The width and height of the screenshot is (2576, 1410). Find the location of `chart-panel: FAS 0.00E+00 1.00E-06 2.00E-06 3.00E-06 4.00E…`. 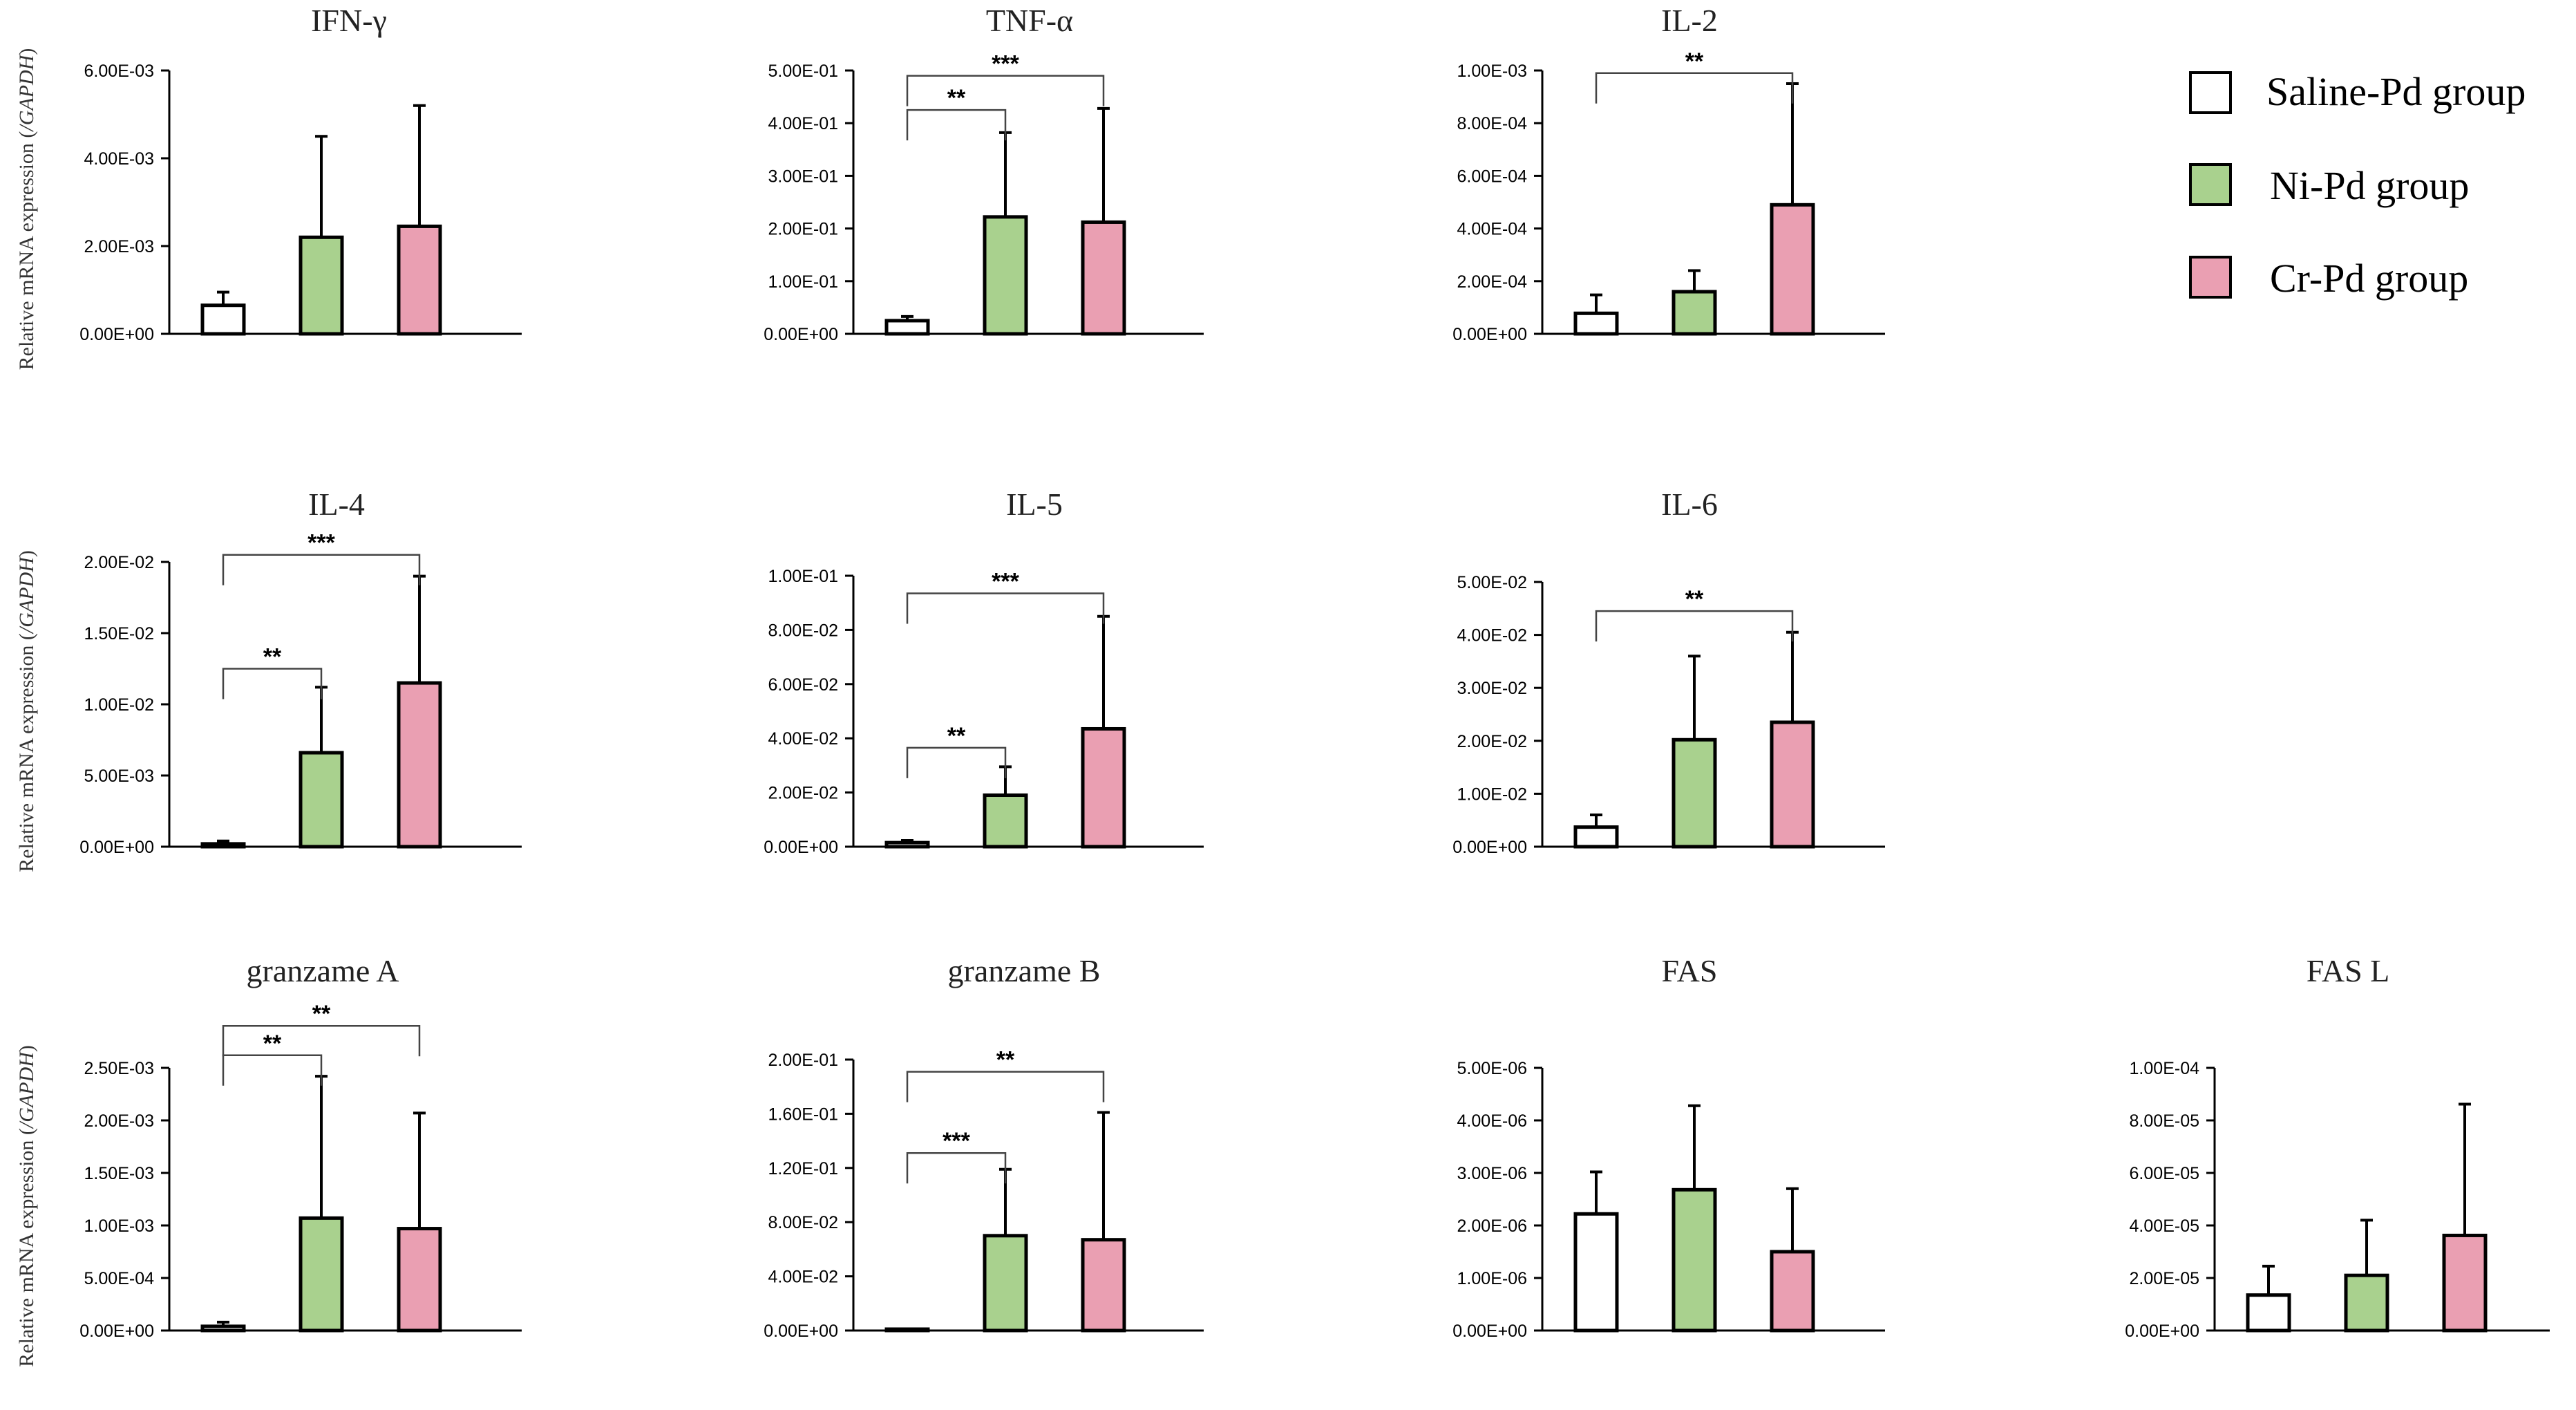

chart-panel: FAS 0.00E+00 1.00E-06 2.00E-06 3.00E-06 4.00E… is located at coordinates (1668, 1147).